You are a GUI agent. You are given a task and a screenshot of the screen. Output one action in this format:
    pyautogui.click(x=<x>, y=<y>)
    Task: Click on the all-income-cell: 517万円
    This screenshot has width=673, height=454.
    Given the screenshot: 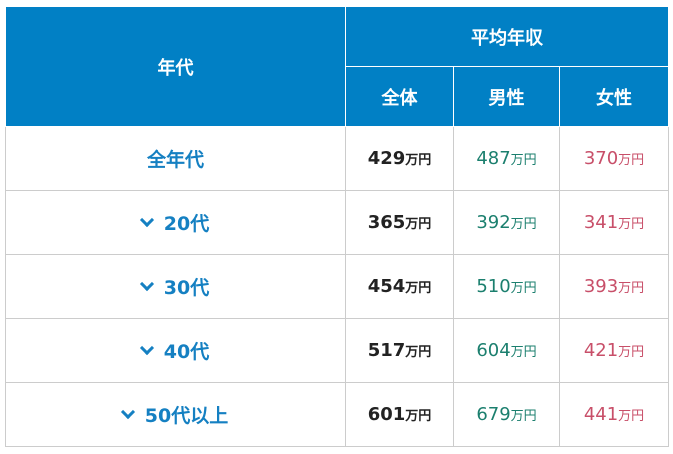 What is the action you would take?
    pyautogui.click(x=399, y=350)
    